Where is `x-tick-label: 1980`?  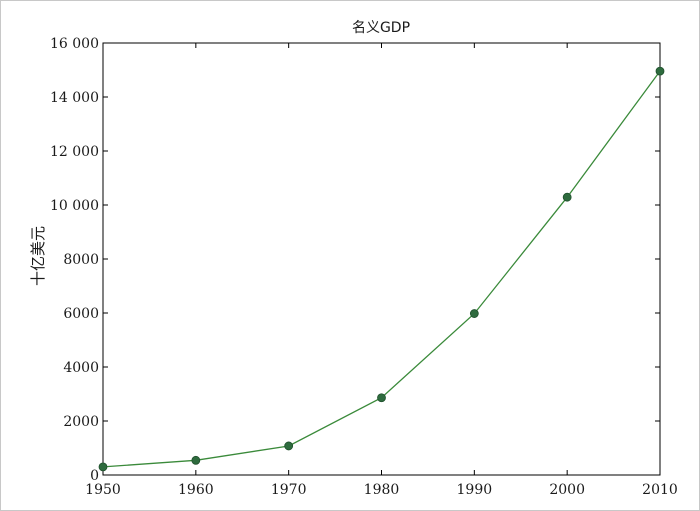
x-tick-label: 1980 is located at coordinates (382, 490).